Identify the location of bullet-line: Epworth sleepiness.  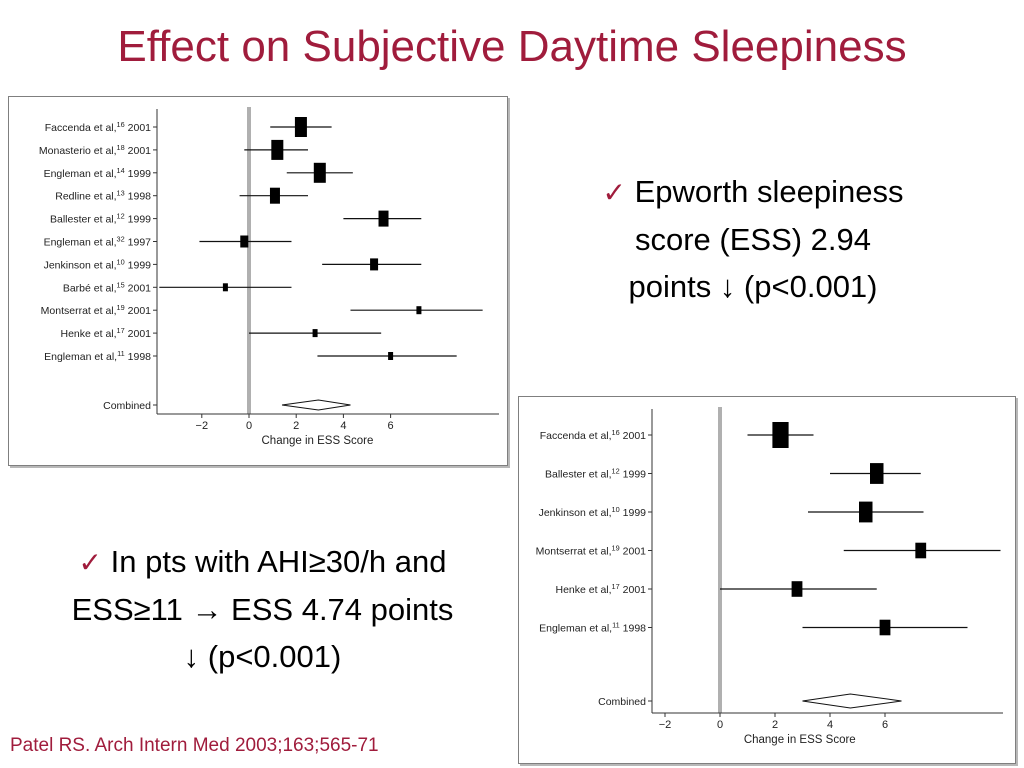
(769, 191).